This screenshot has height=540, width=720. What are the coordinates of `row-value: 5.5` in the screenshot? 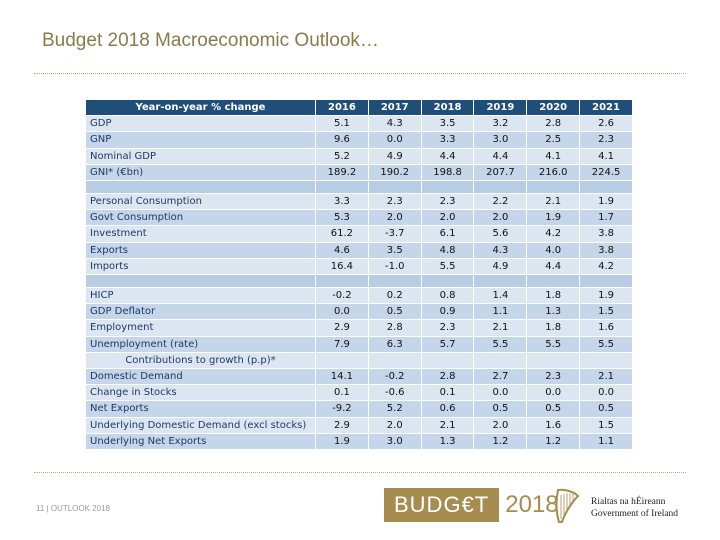 It's located at (606, 344).